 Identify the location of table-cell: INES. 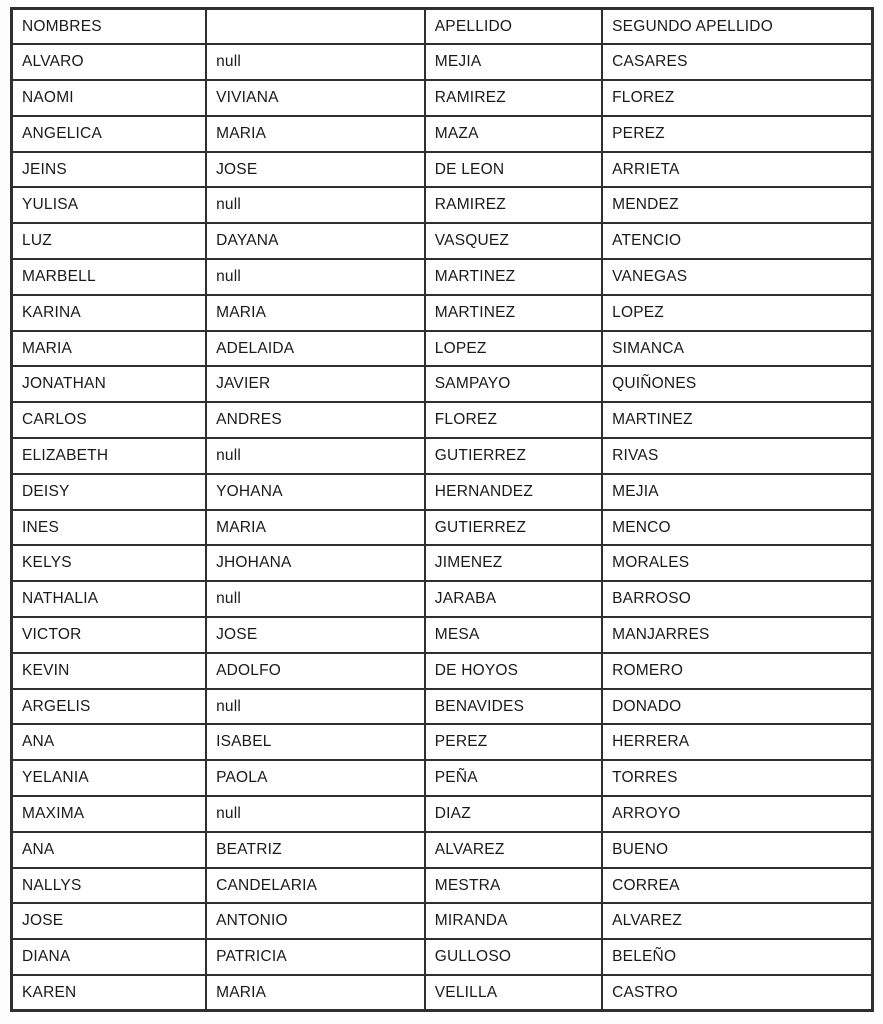
(109, 527).